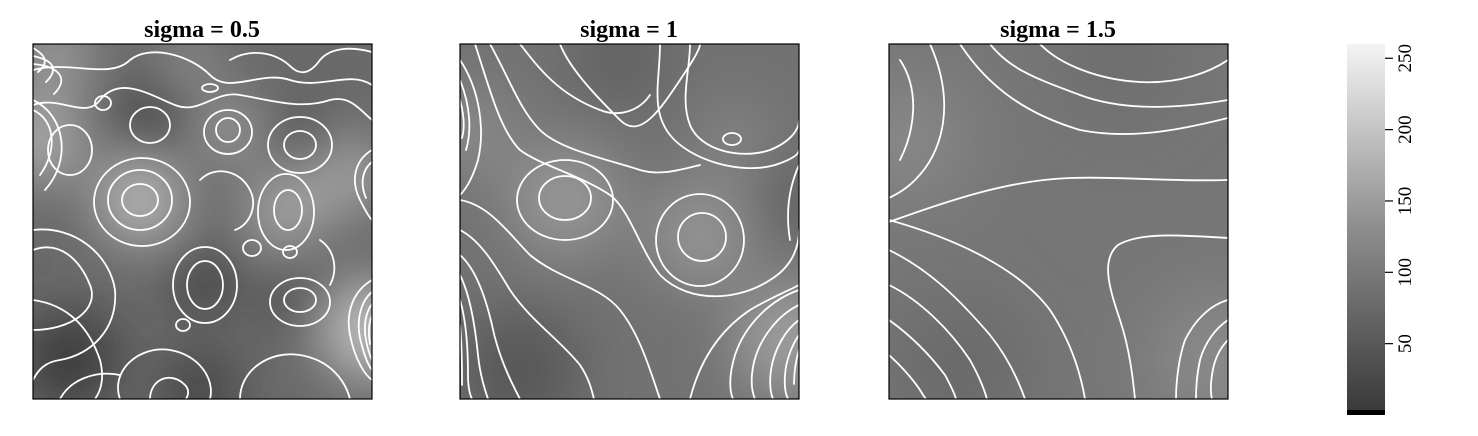 The width and height of the screenshot is (1478, 436). Describe the element at coordinates (1405, 129) in the screenshot. I see `colorbar-tick-label: 200` at that location.